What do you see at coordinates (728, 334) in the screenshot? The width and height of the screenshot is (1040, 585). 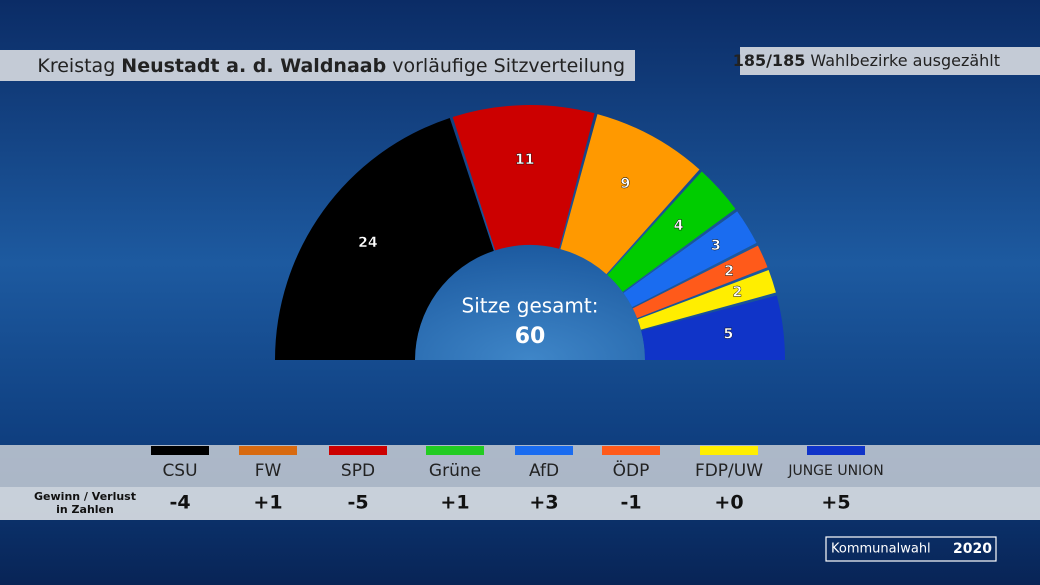 I see `seat-label: 5` at bounding box center [728, 334].